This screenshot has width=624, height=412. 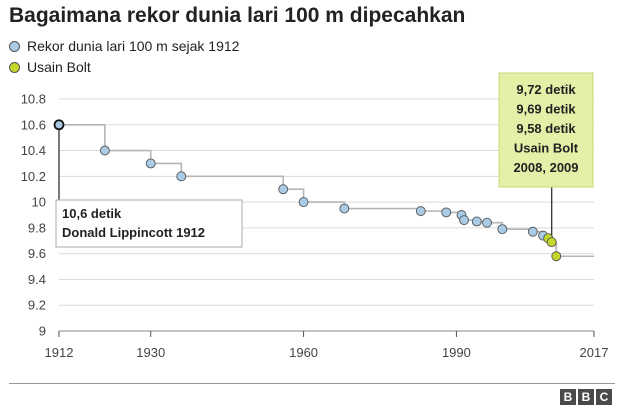 I want to click on annotation-text-bolt-2: 9,58 detik, so click(x=546, y=128).